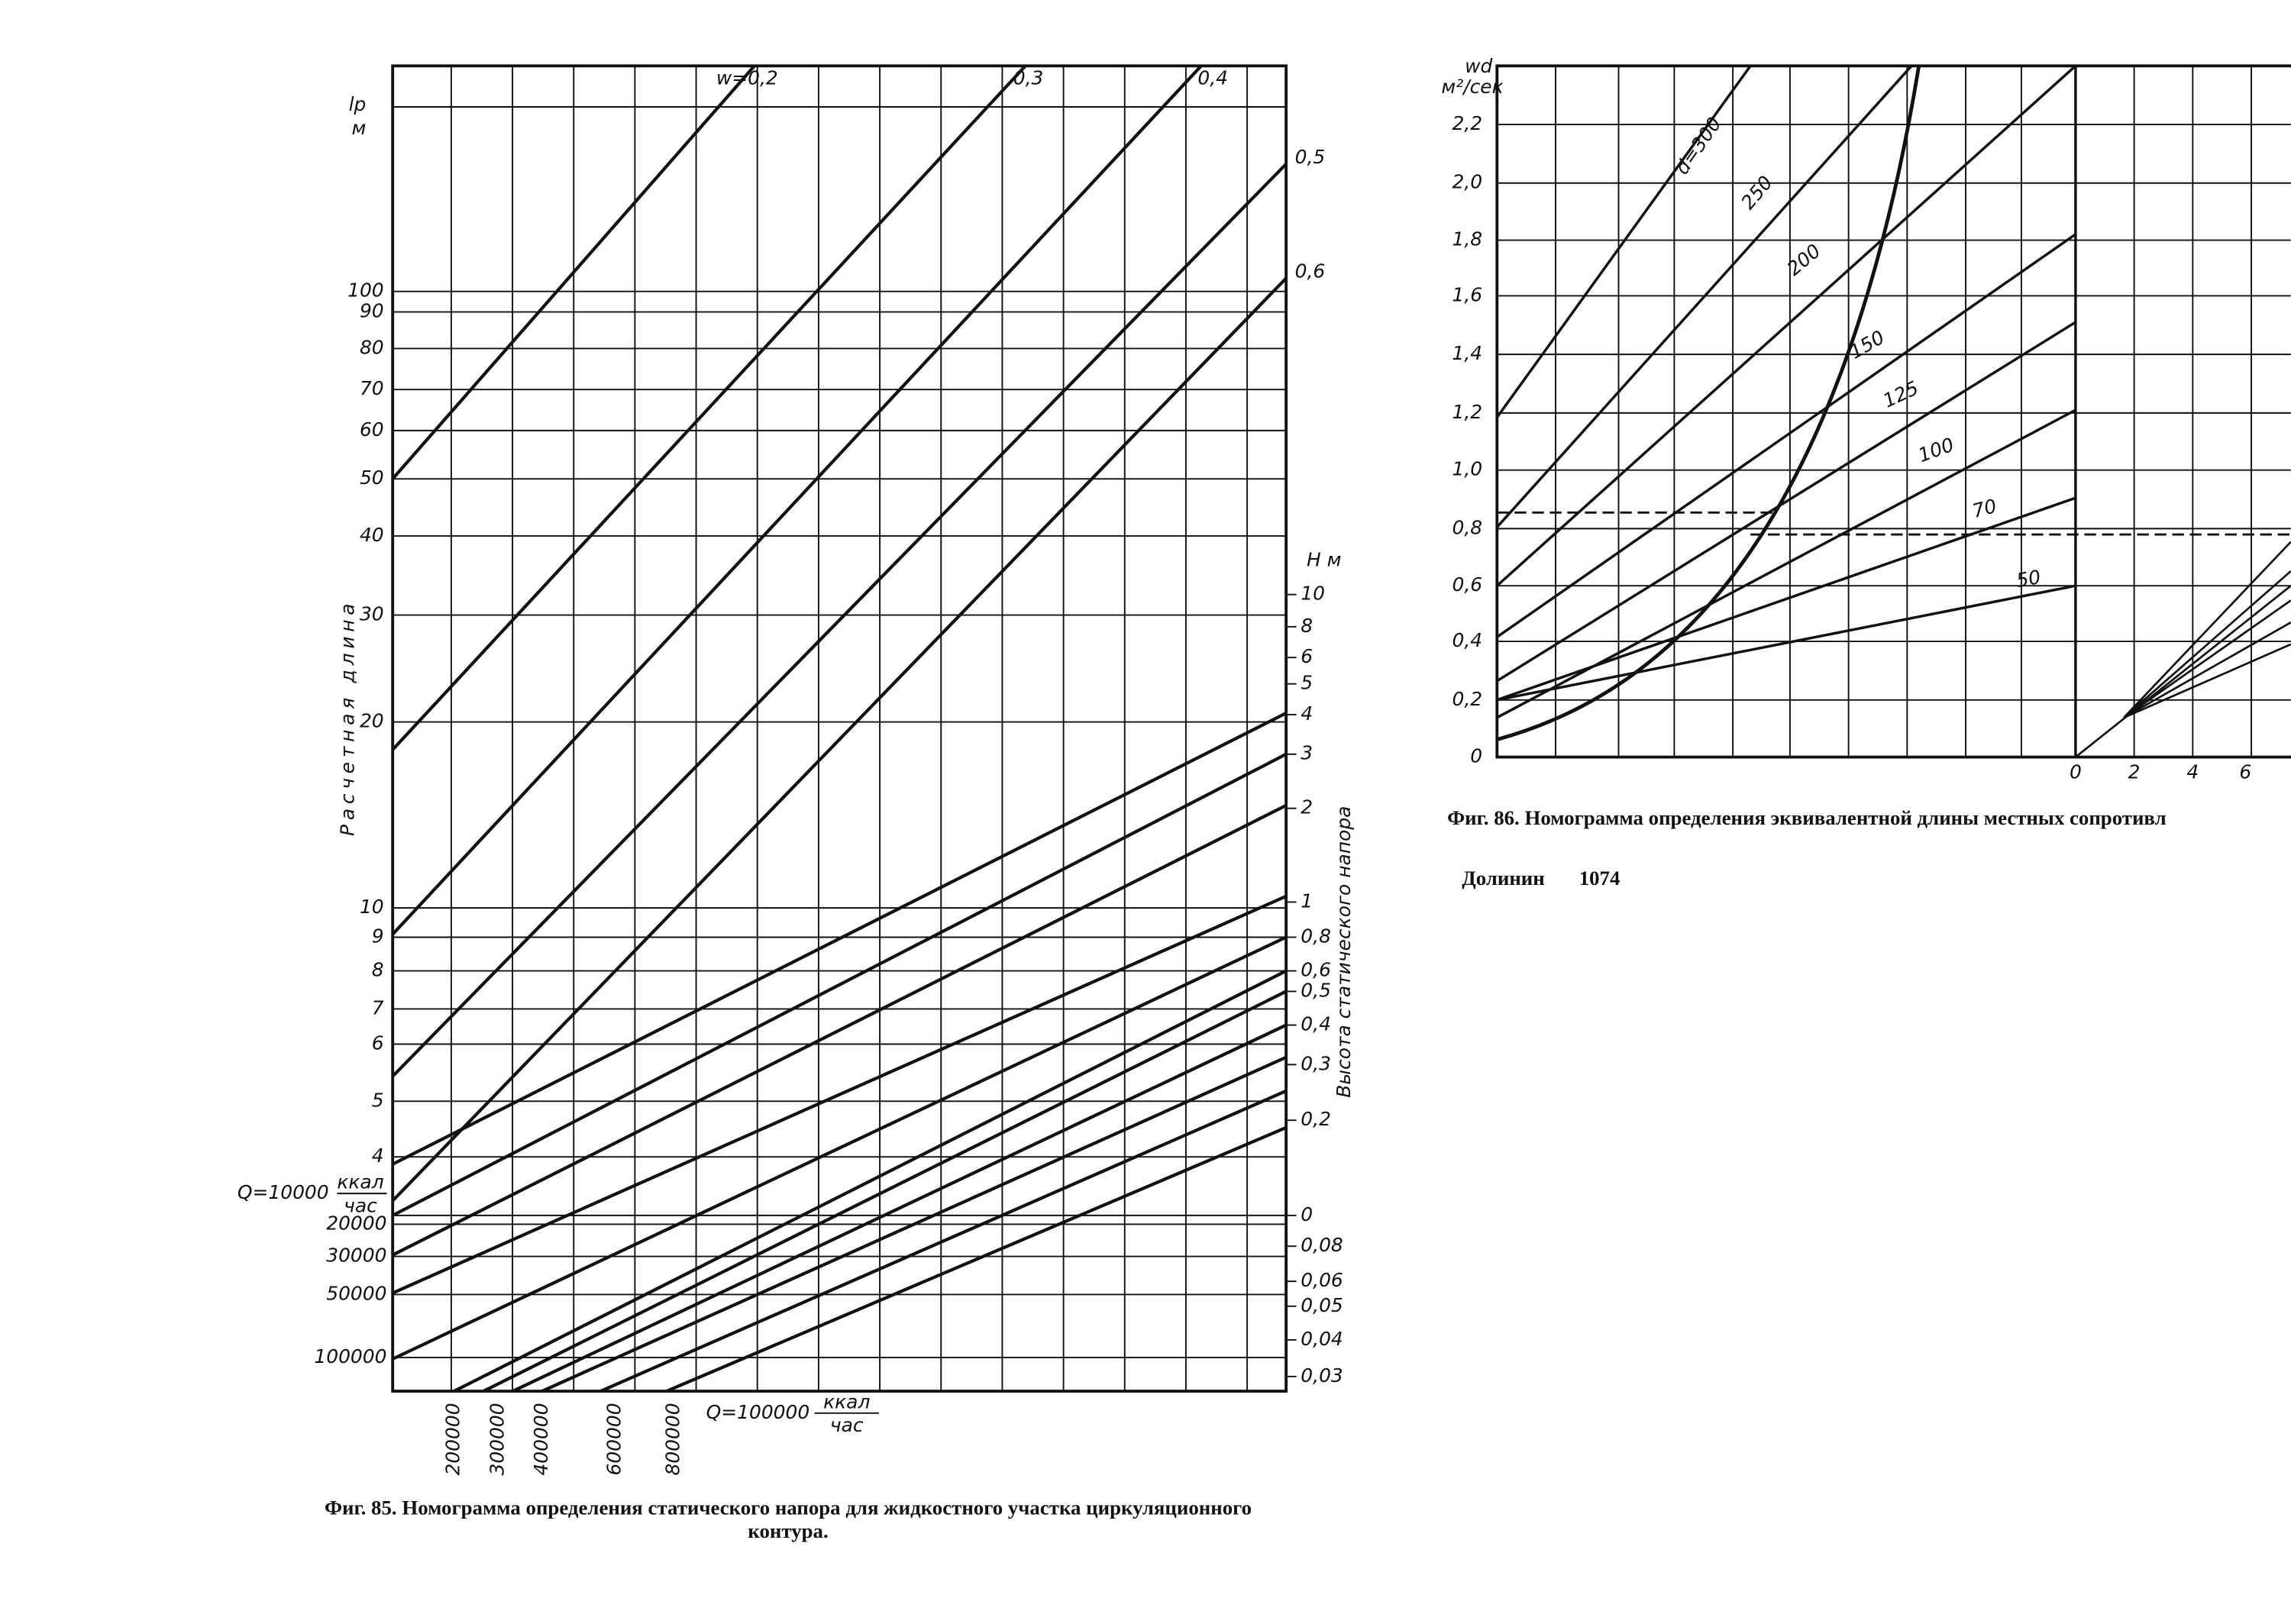  Describe the element at coordinates (1322, 1245) in the screenshot. I see `right-tick: 0,08` at that location.